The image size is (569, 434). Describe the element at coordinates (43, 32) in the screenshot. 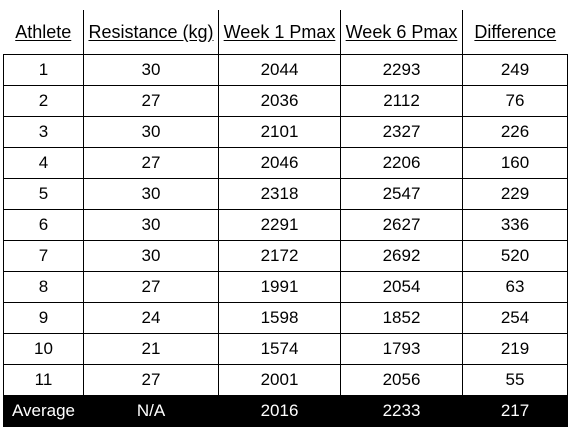

I see `header-athlete: Athlete` at that location.